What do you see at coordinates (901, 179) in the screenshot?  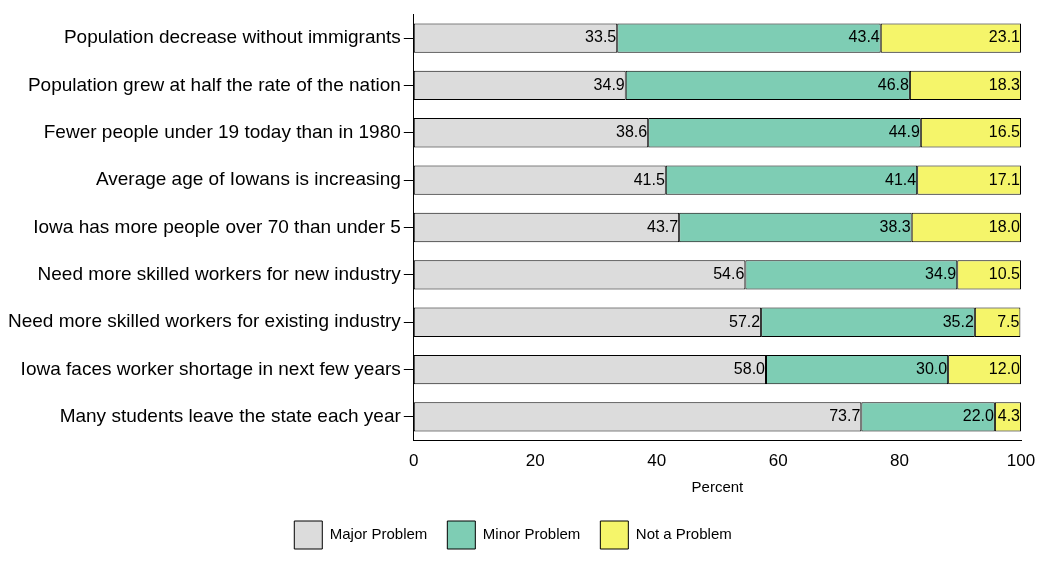 I see `data-label: 41.4` at bounding box center [901, 179].